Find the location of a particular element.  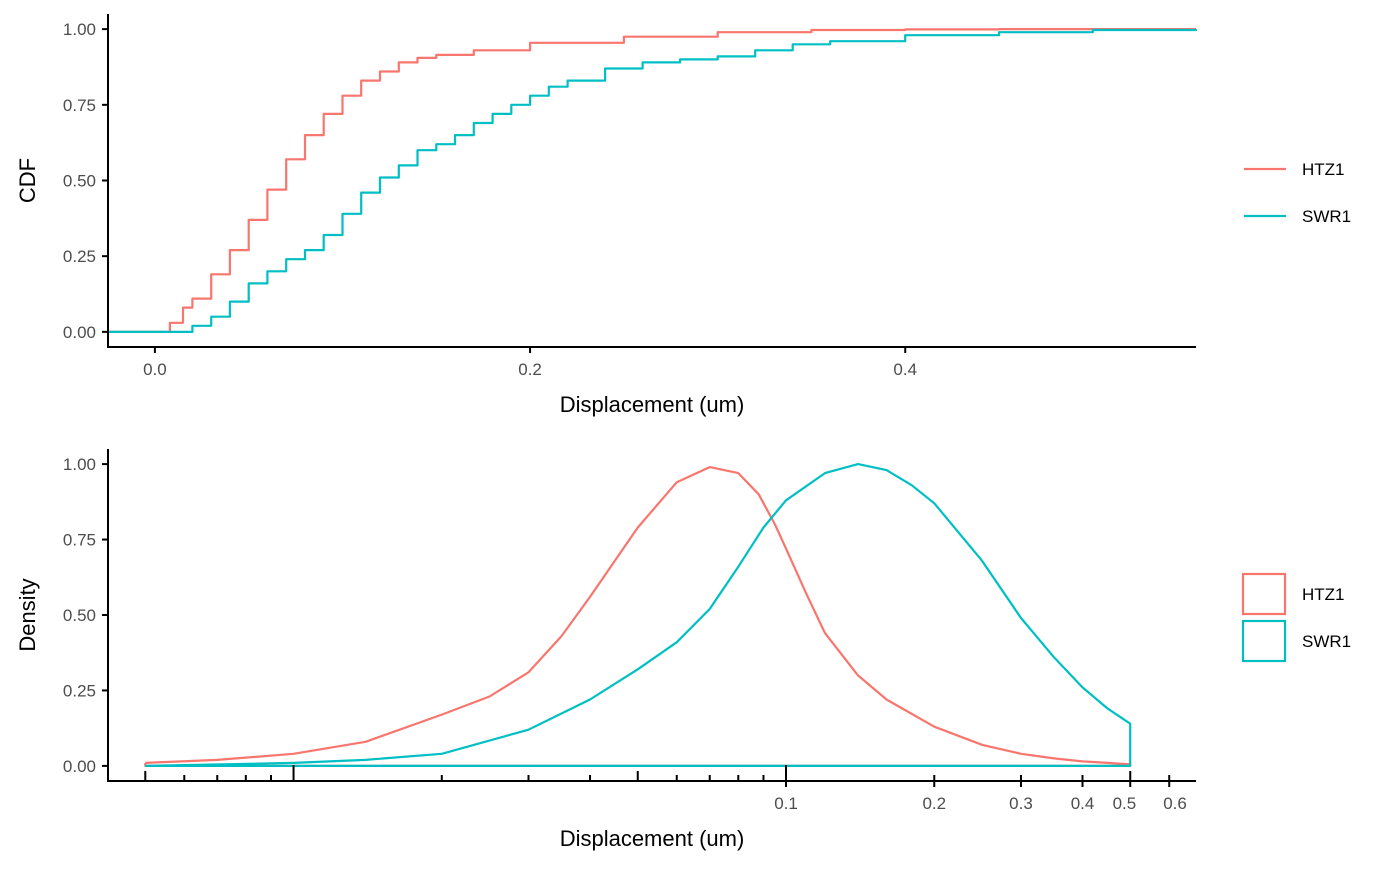

panel1-legend-label-swr1: SWR1 is located at coordinates (1326, 216).